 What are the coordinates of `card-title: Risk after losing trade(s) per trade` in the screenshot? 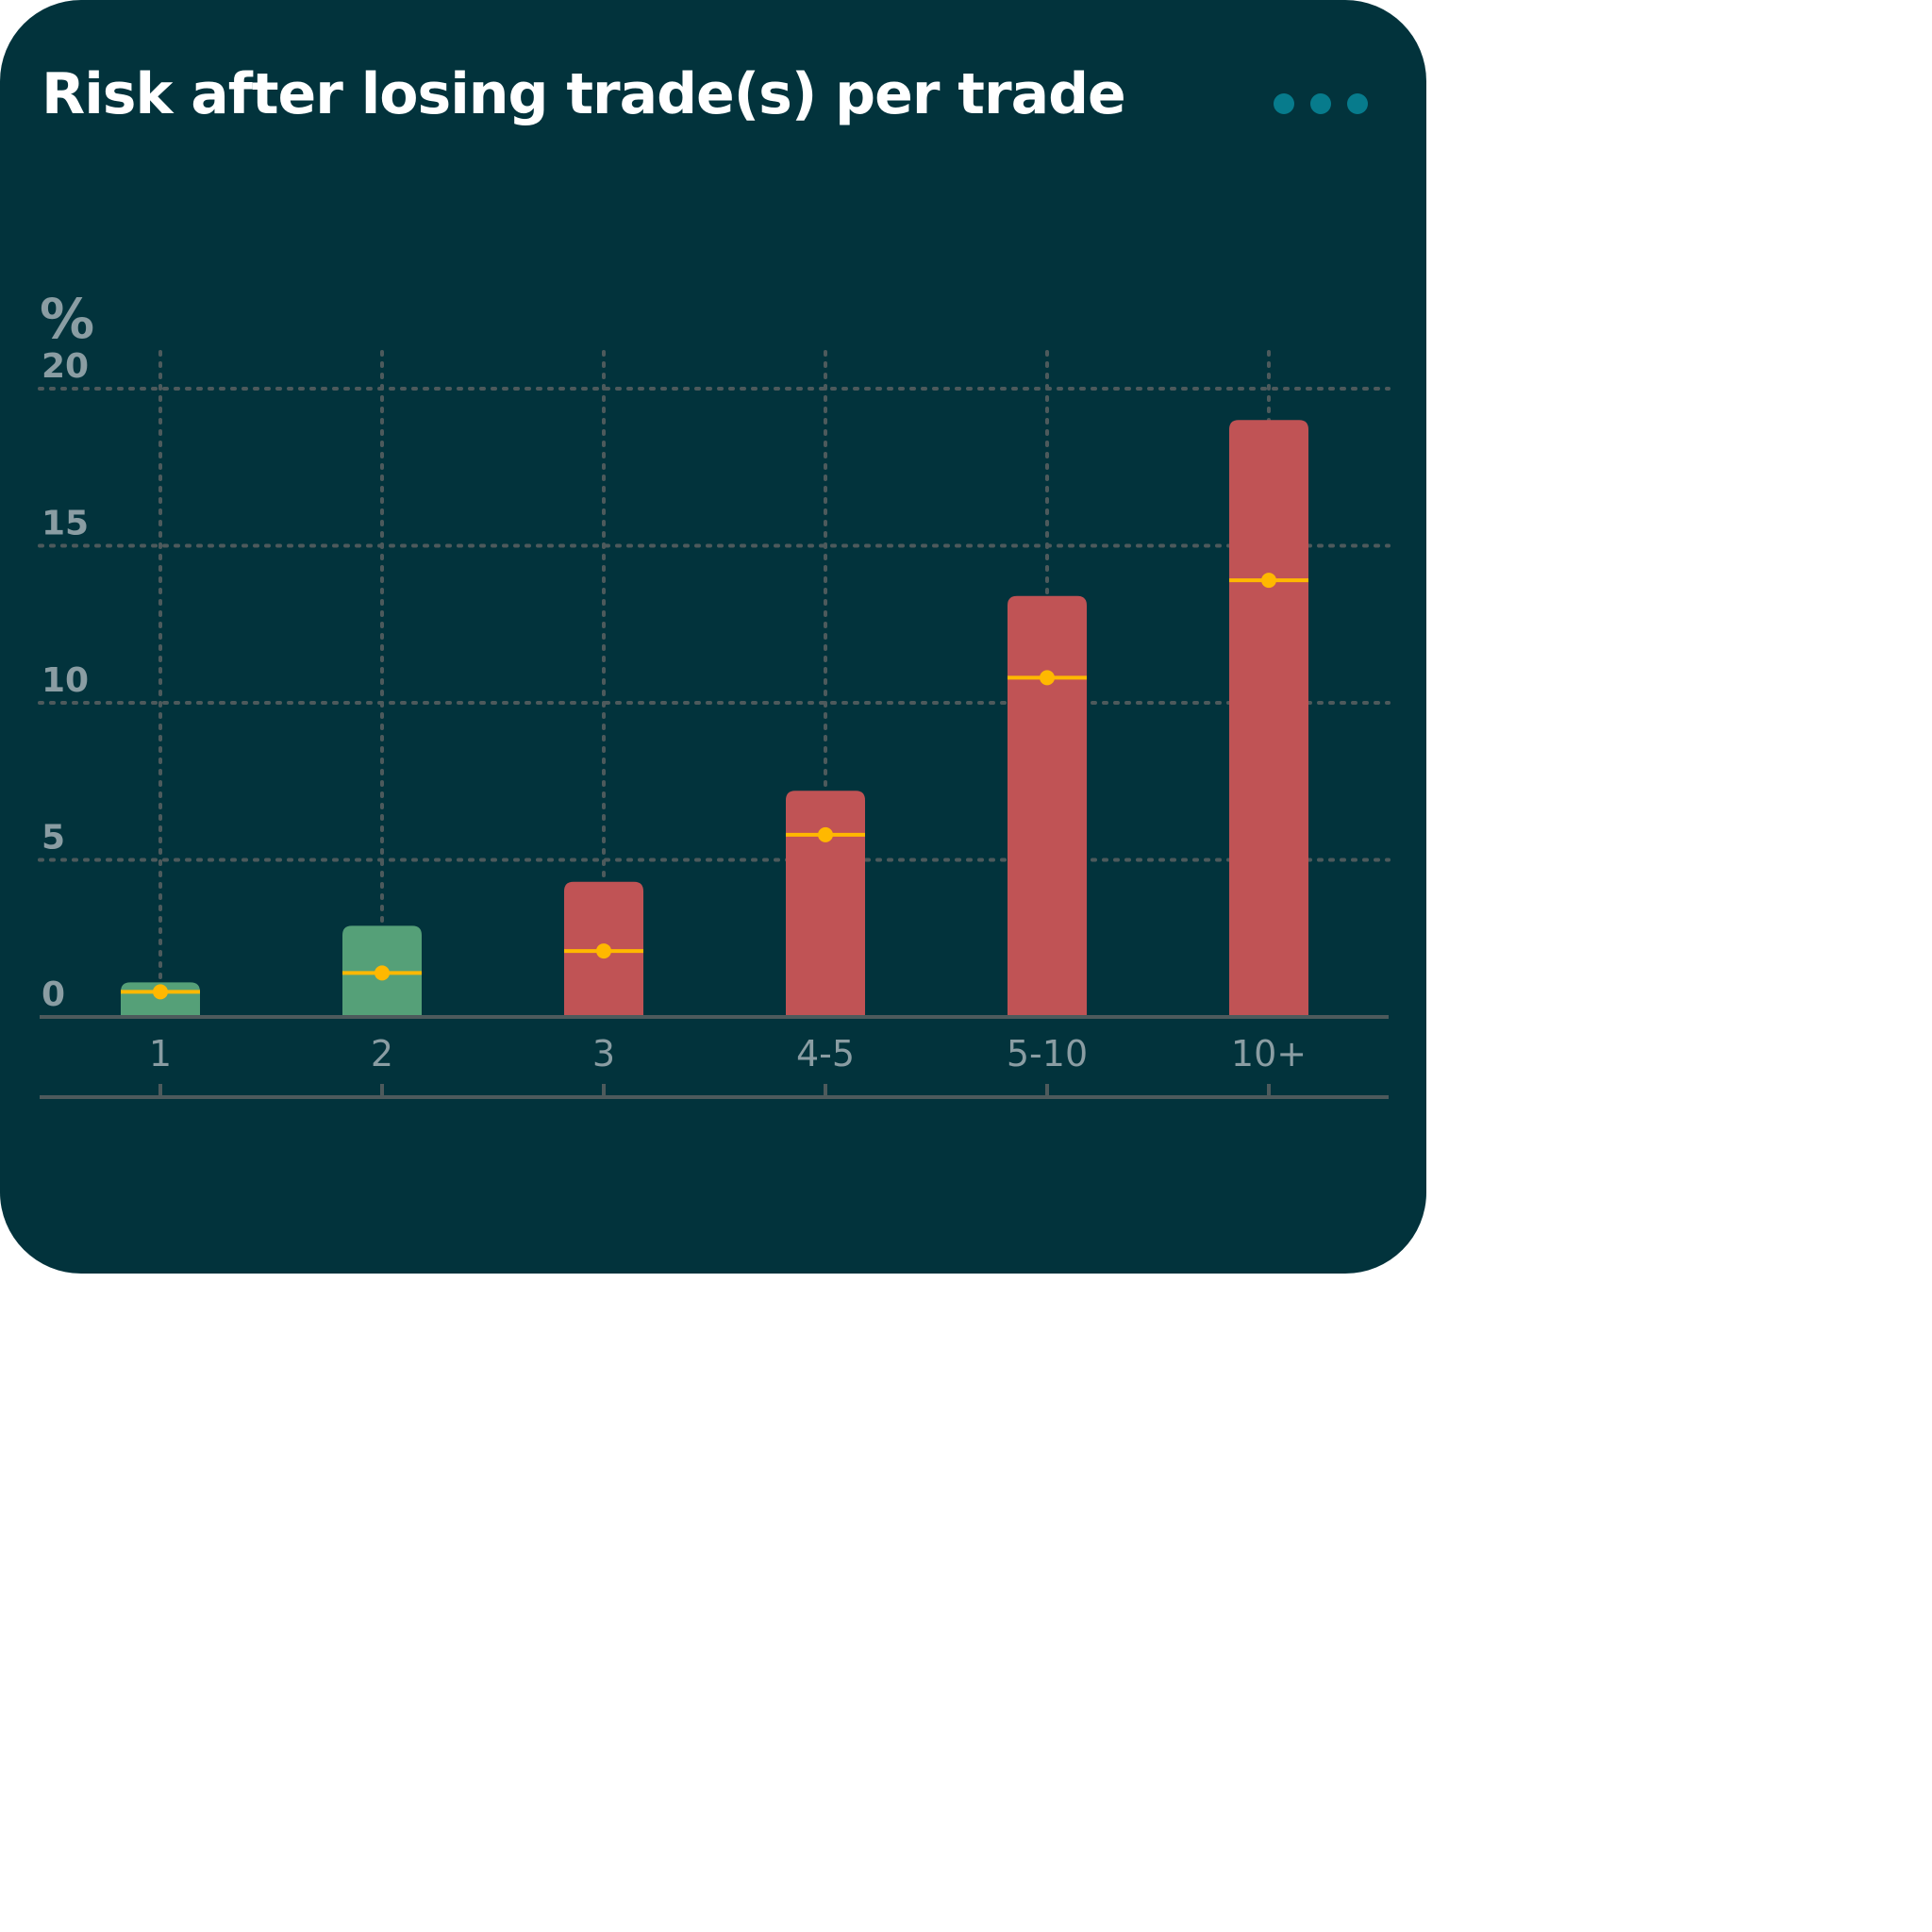 It's located at (584, 94).